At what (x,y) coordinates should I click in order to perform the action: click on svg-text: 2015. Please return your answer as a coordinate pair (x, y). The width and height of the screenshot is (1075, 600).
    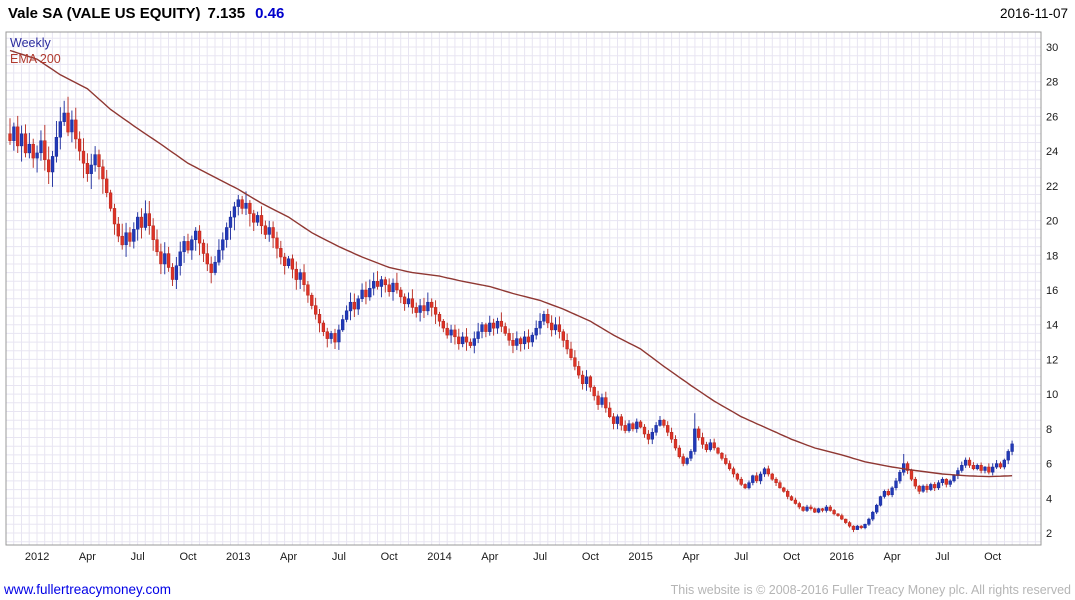
    Looking at the image, I should click on (640, 557).